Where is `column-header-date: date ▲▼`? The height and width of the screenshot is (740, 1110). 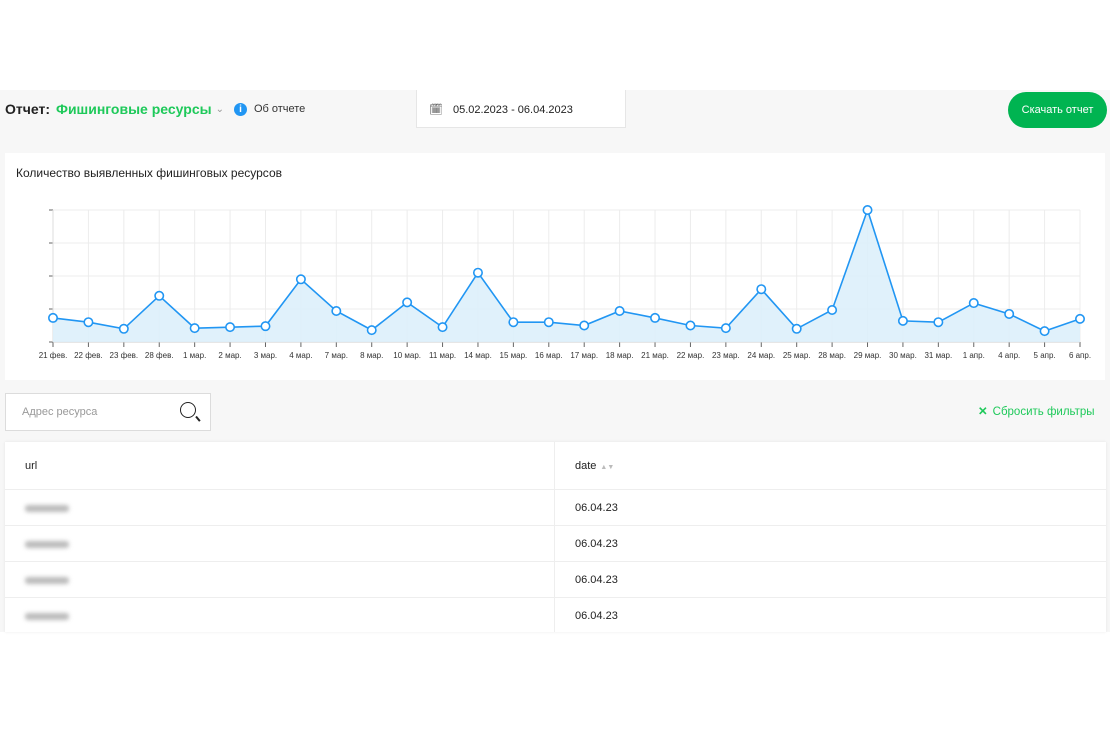
column-header-date: date ▲▼ is located at coordinates (830, 465).